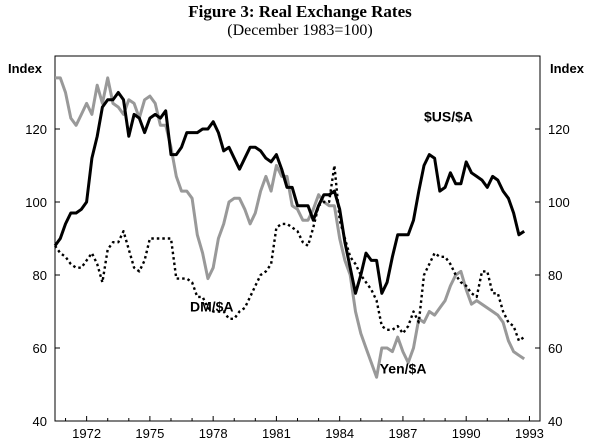  Describe the element at coordinates (403, 369) in the screenshot. I see `series-label: Yen/$A` at that location.